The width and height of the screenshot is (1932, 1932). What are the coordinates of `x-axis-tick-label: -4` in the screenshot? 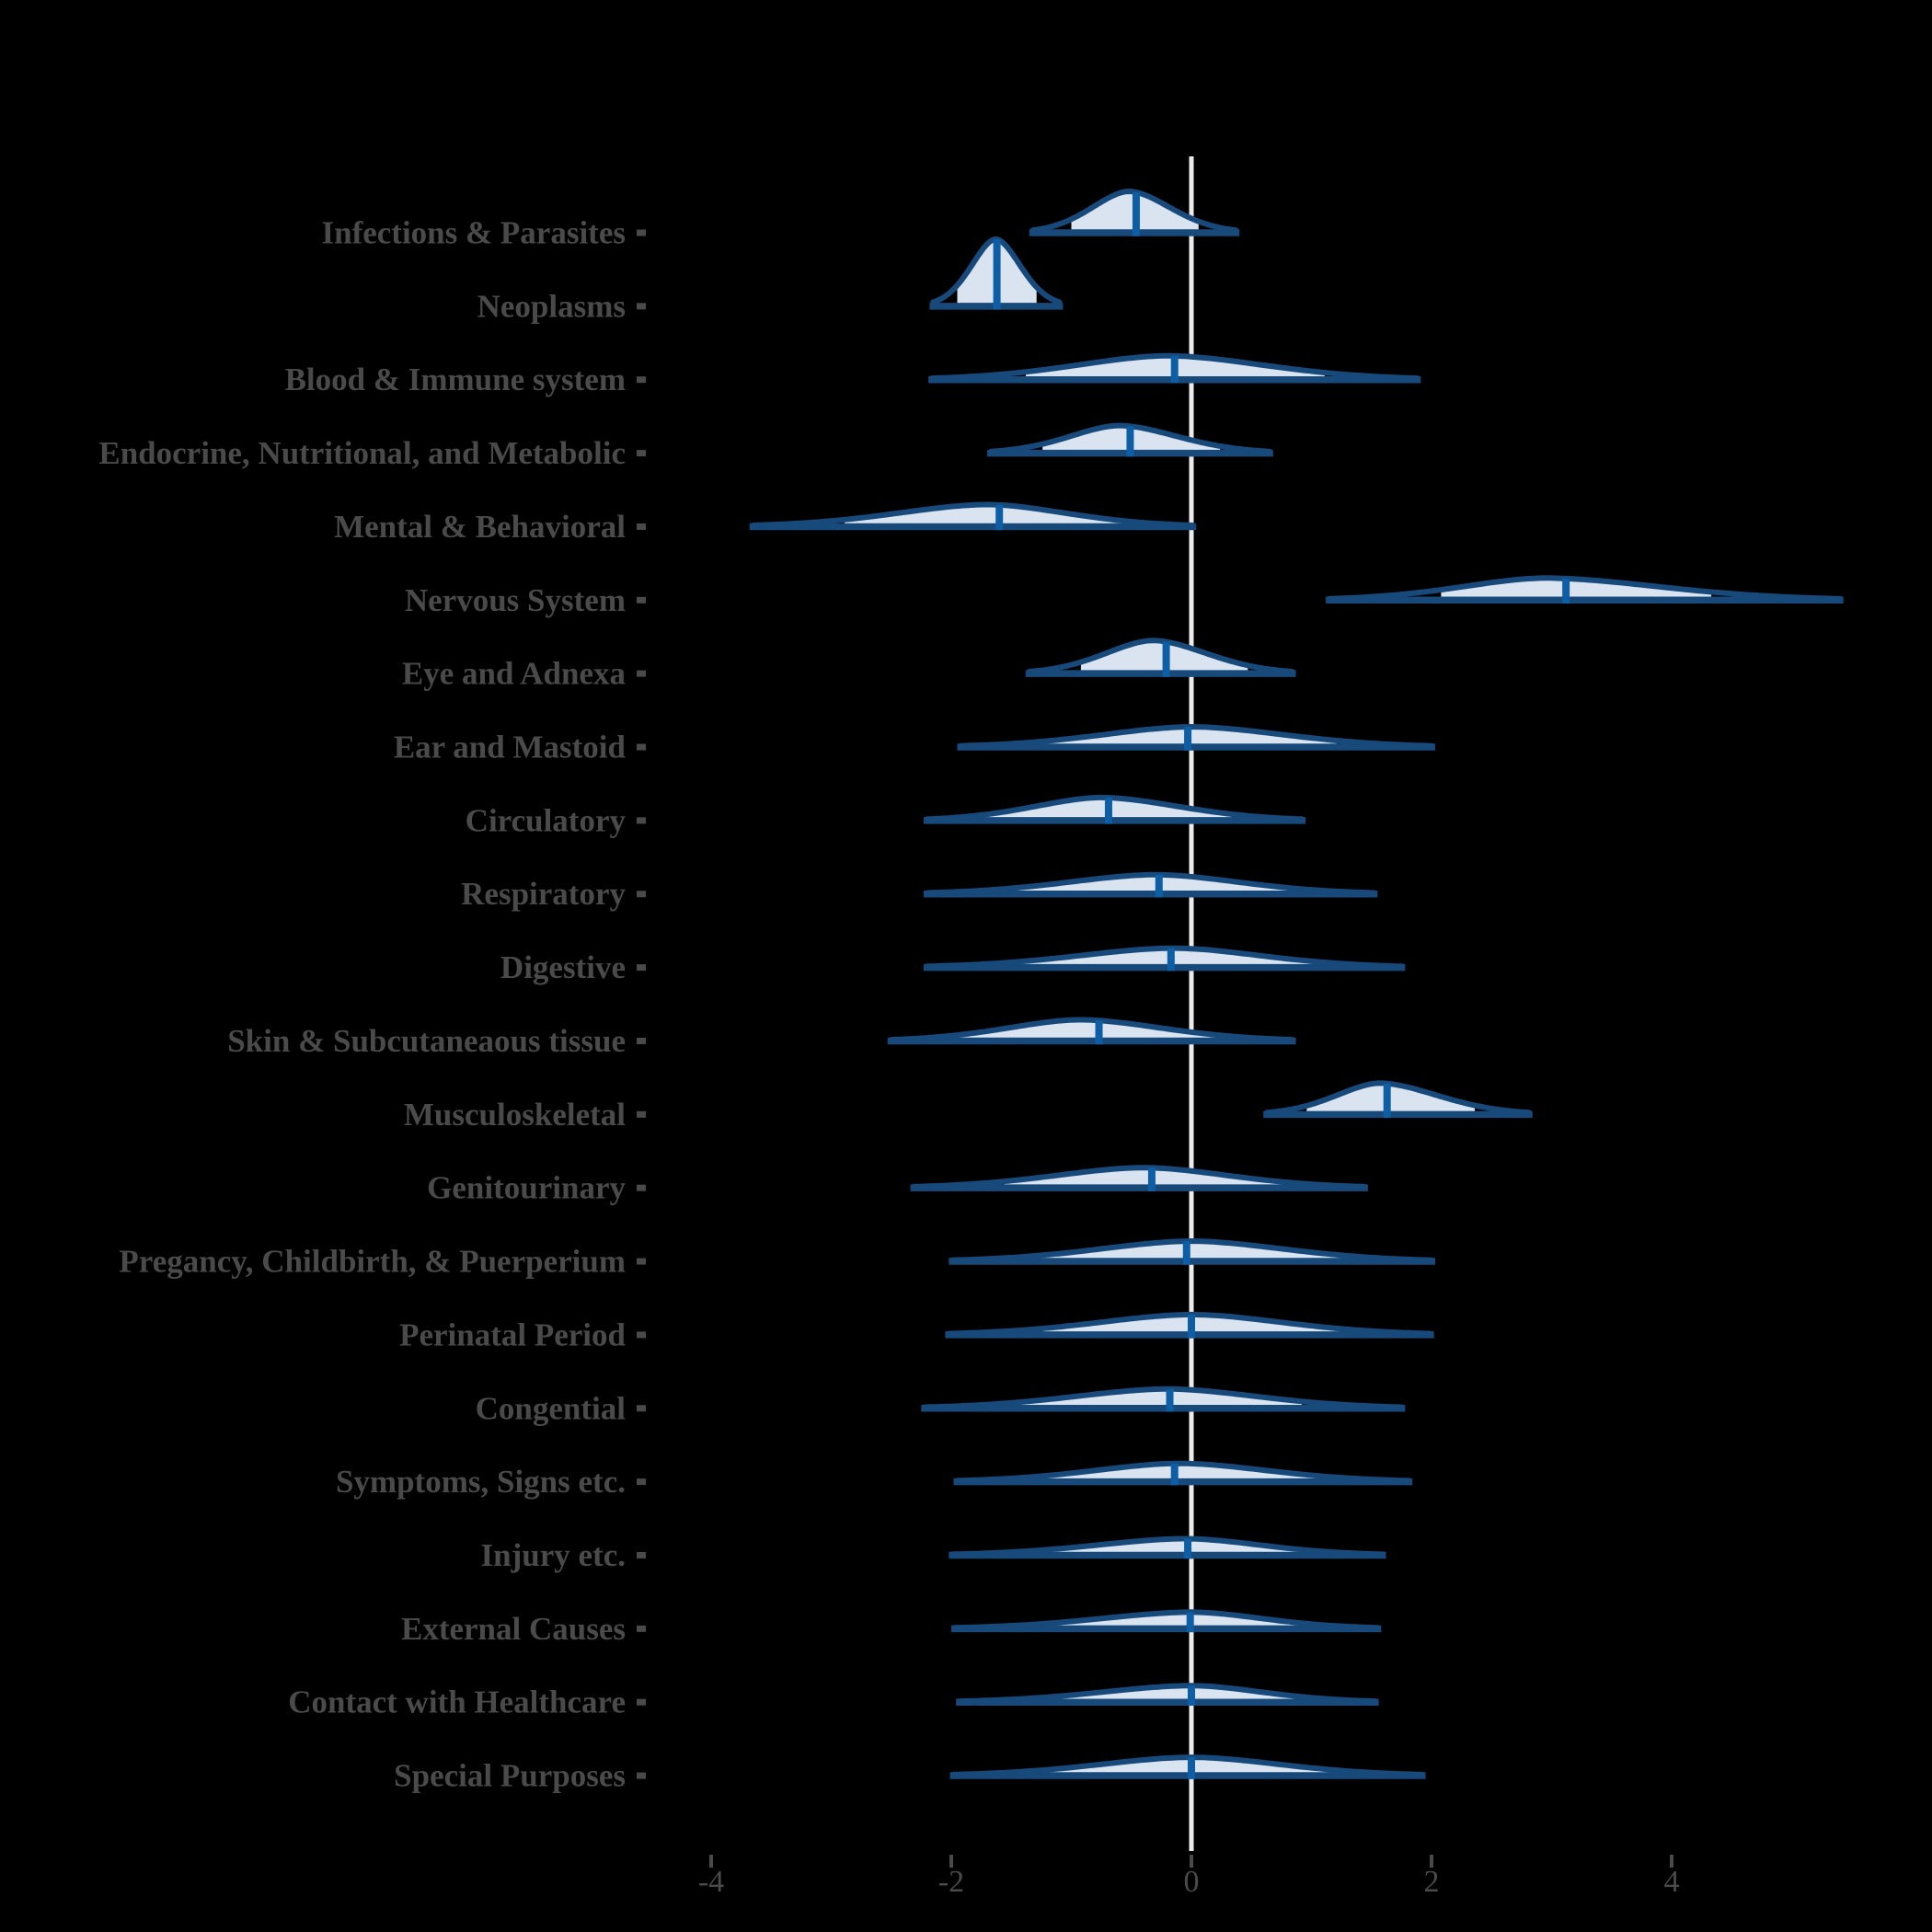 It's located at (711, 1882).